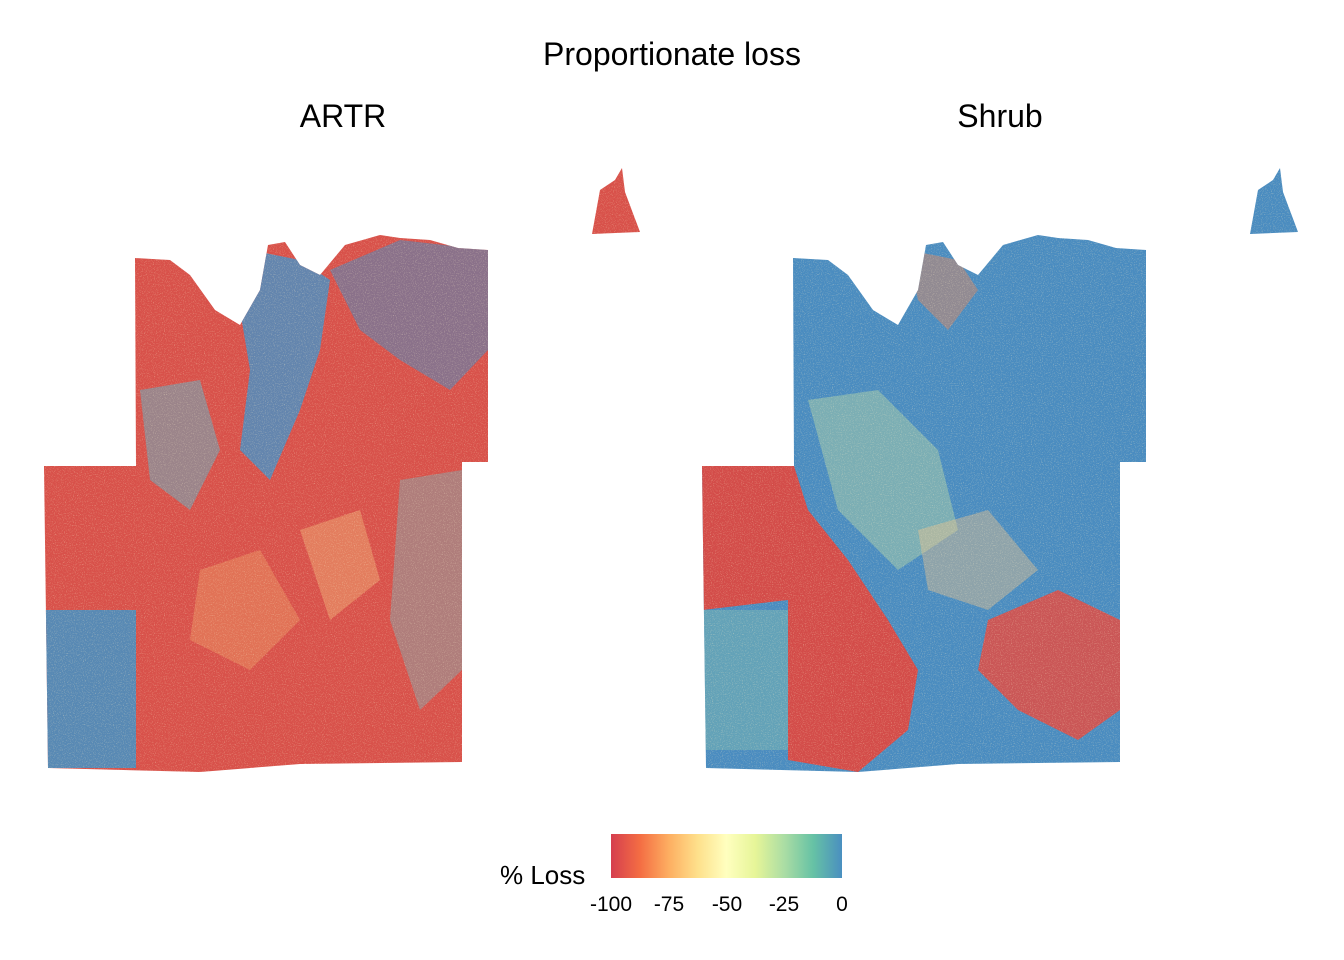  What do you see at coordinates (543, 875) in the screenshot?
I see `legend-title: % Loss` at bounding box center [543, 875].